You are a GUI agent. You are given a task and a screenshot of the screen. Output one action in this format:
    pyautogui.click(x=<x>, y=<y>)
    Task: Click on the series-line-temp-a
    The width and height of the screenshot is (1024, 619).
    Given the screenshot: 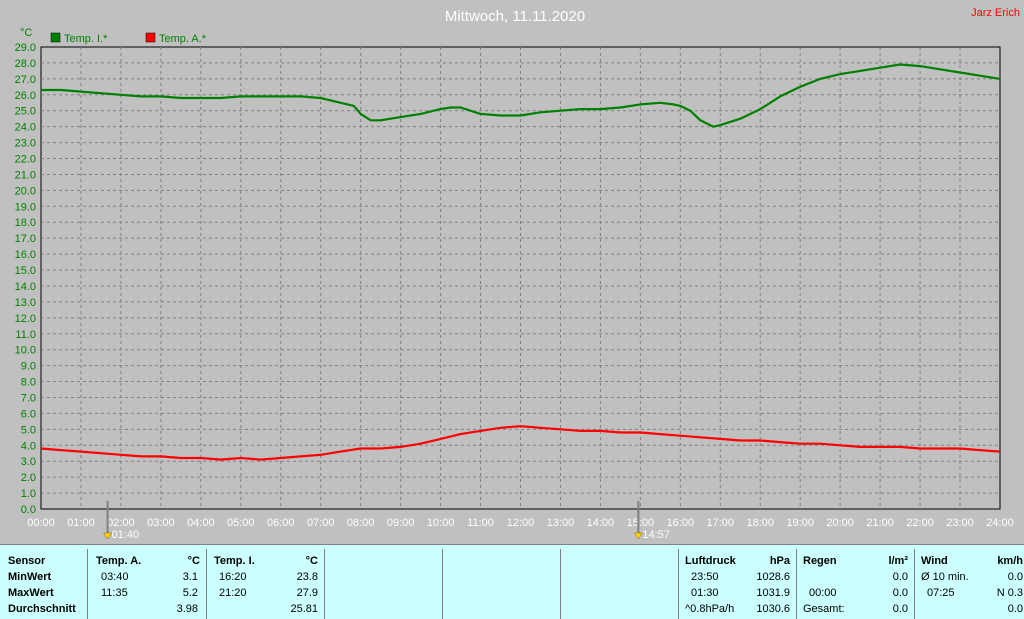 What is the action you would take?
    pyautogui.click(x=520, y=443)
    